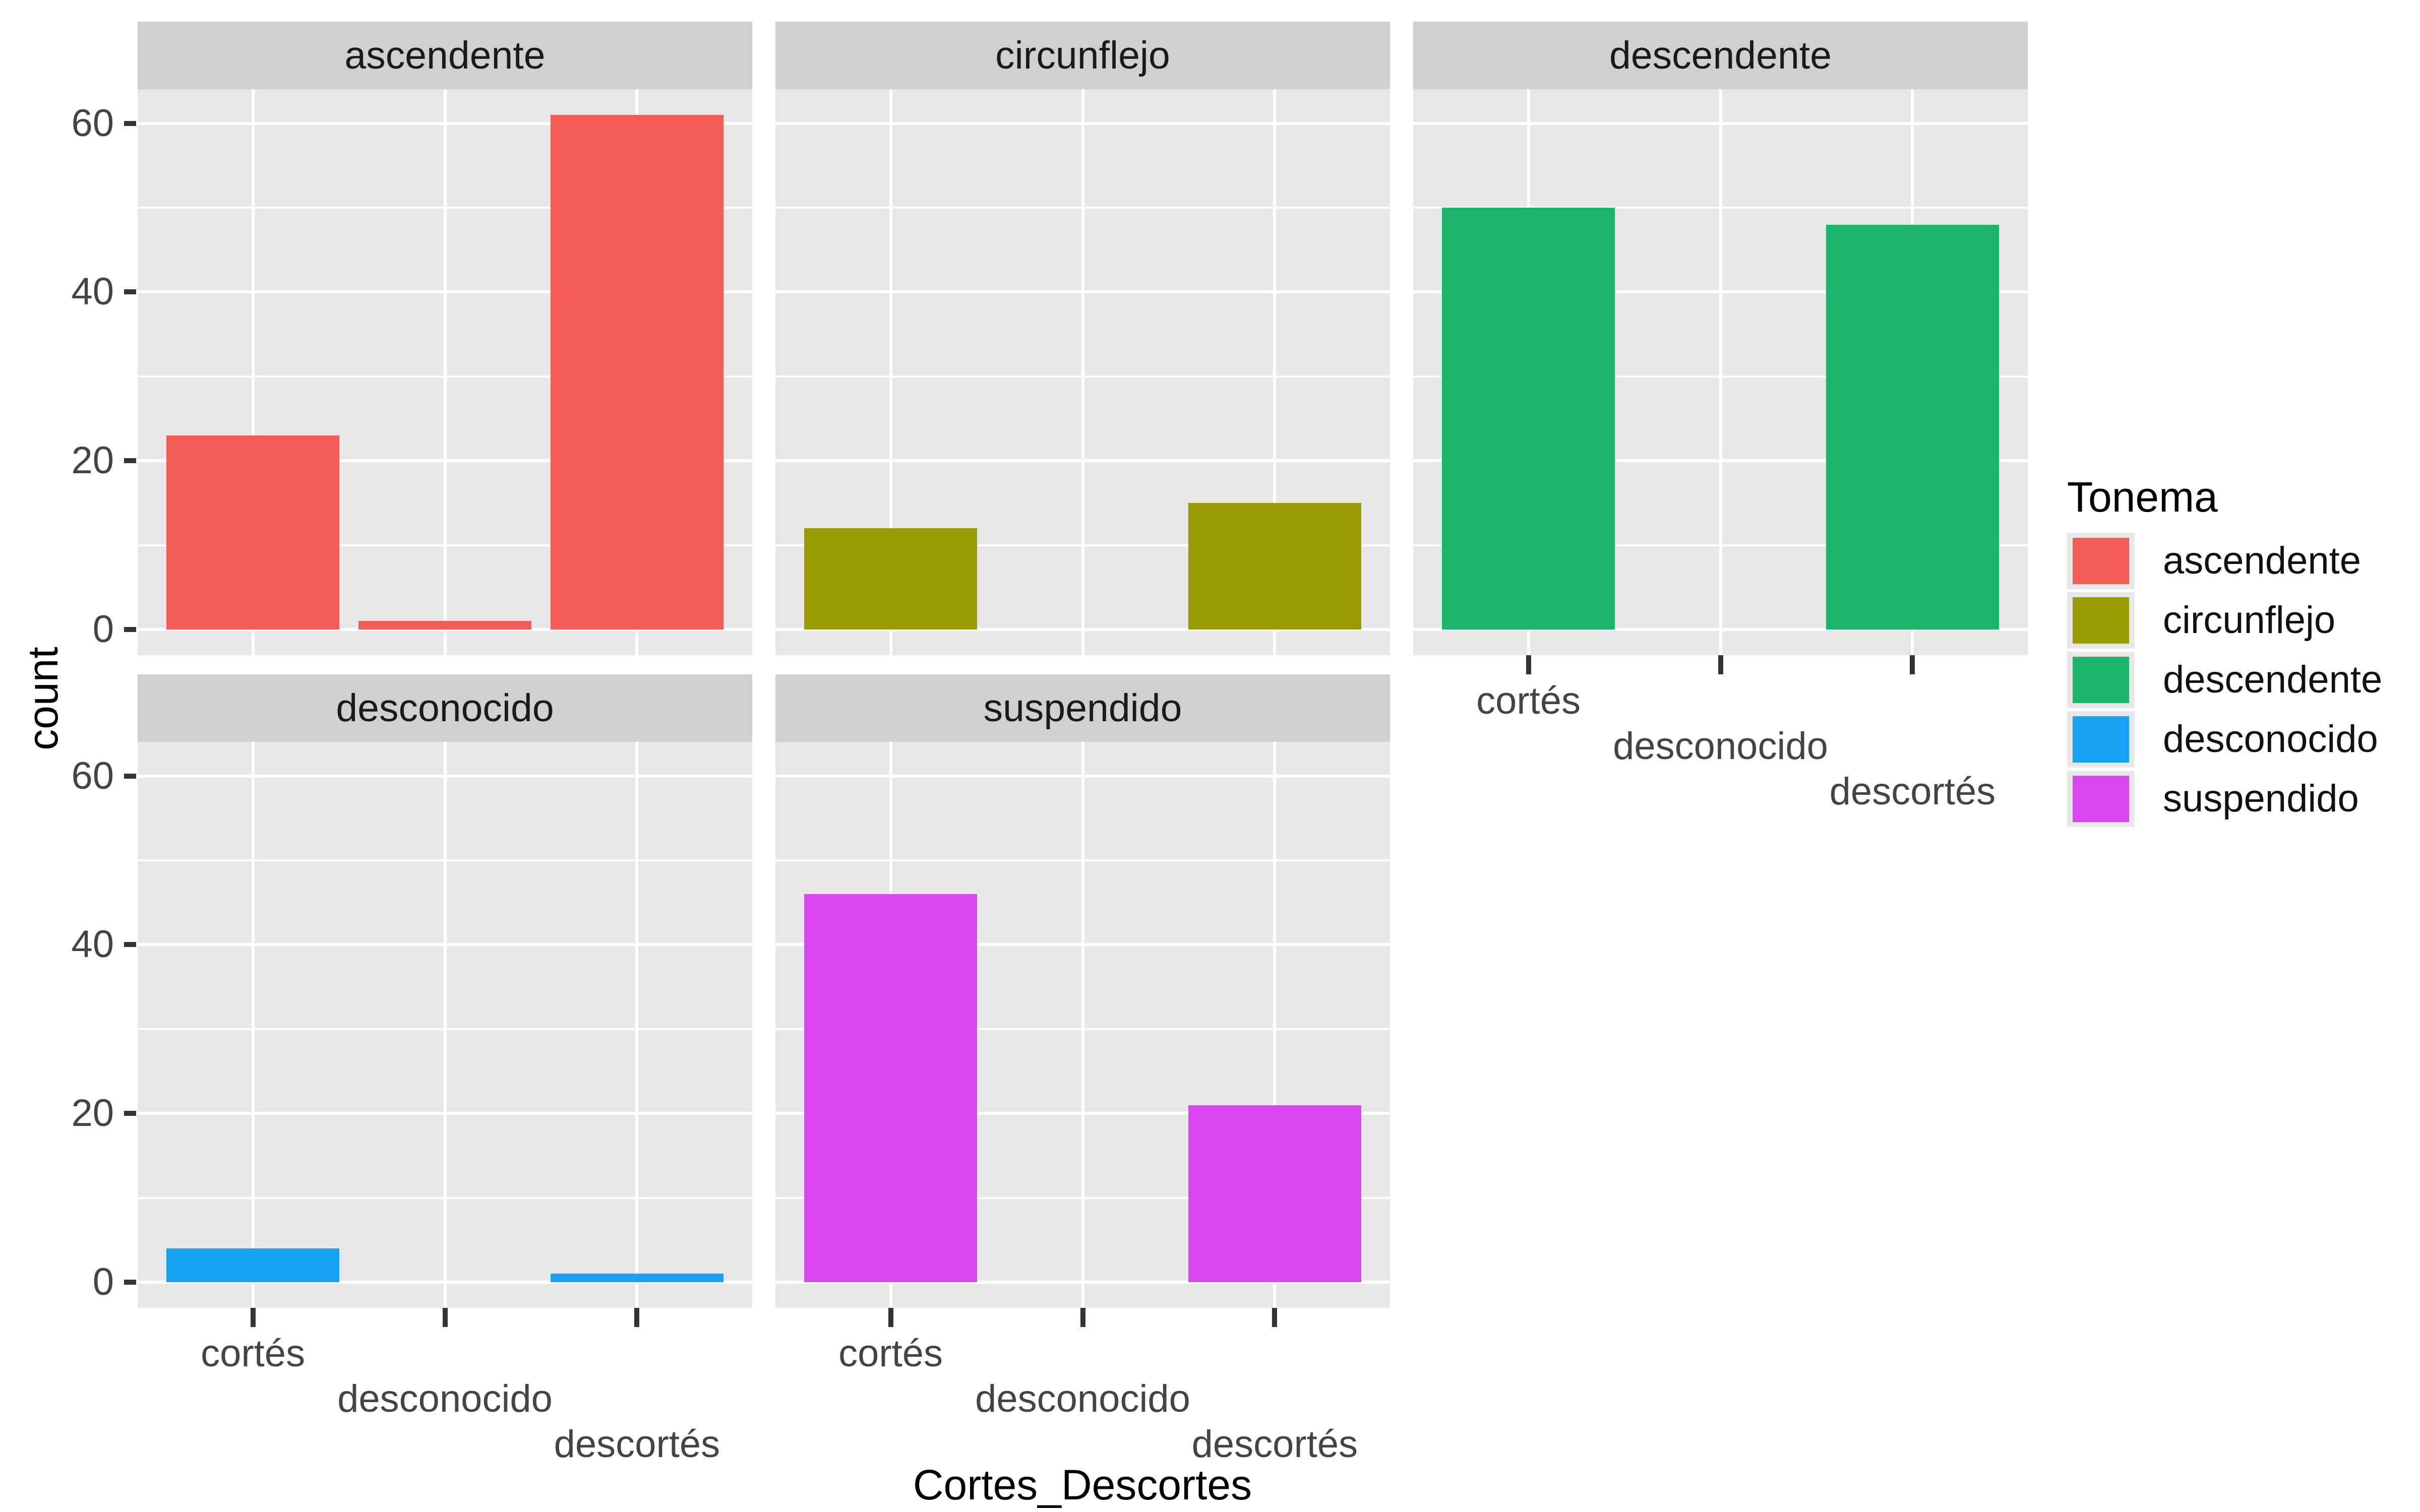 The height and width of the screenshot is (1512, 2420). I want to click on legend-label-circunflejo: circunflejo, so click(2249, 620).